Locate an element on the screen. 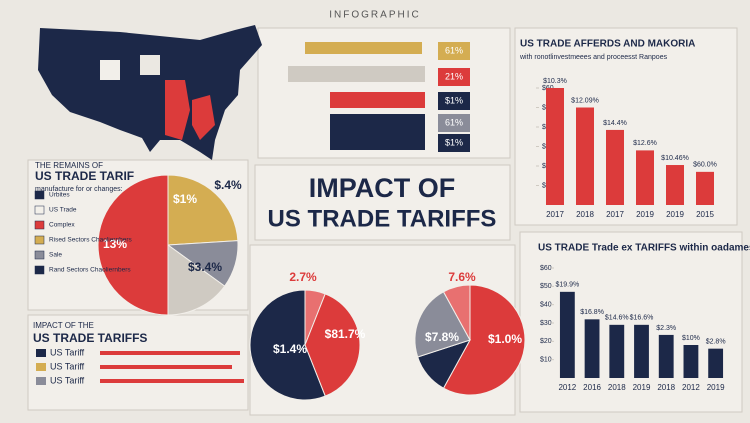 The image size is (750, 423). y-tick-label: $60 is located at coordinates (546, 268).